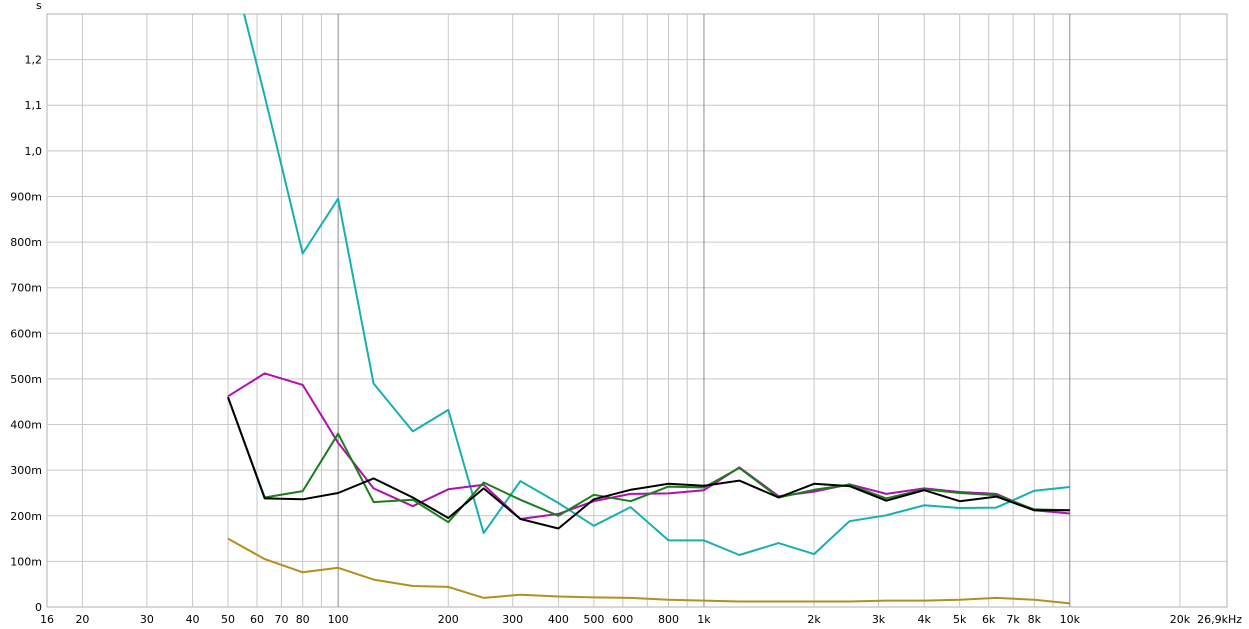 This screenshot has height=629, width=1249. Describe the element at coordinates (448, 619) in the screenshot. I see `x-tick-label: 200` at that location.